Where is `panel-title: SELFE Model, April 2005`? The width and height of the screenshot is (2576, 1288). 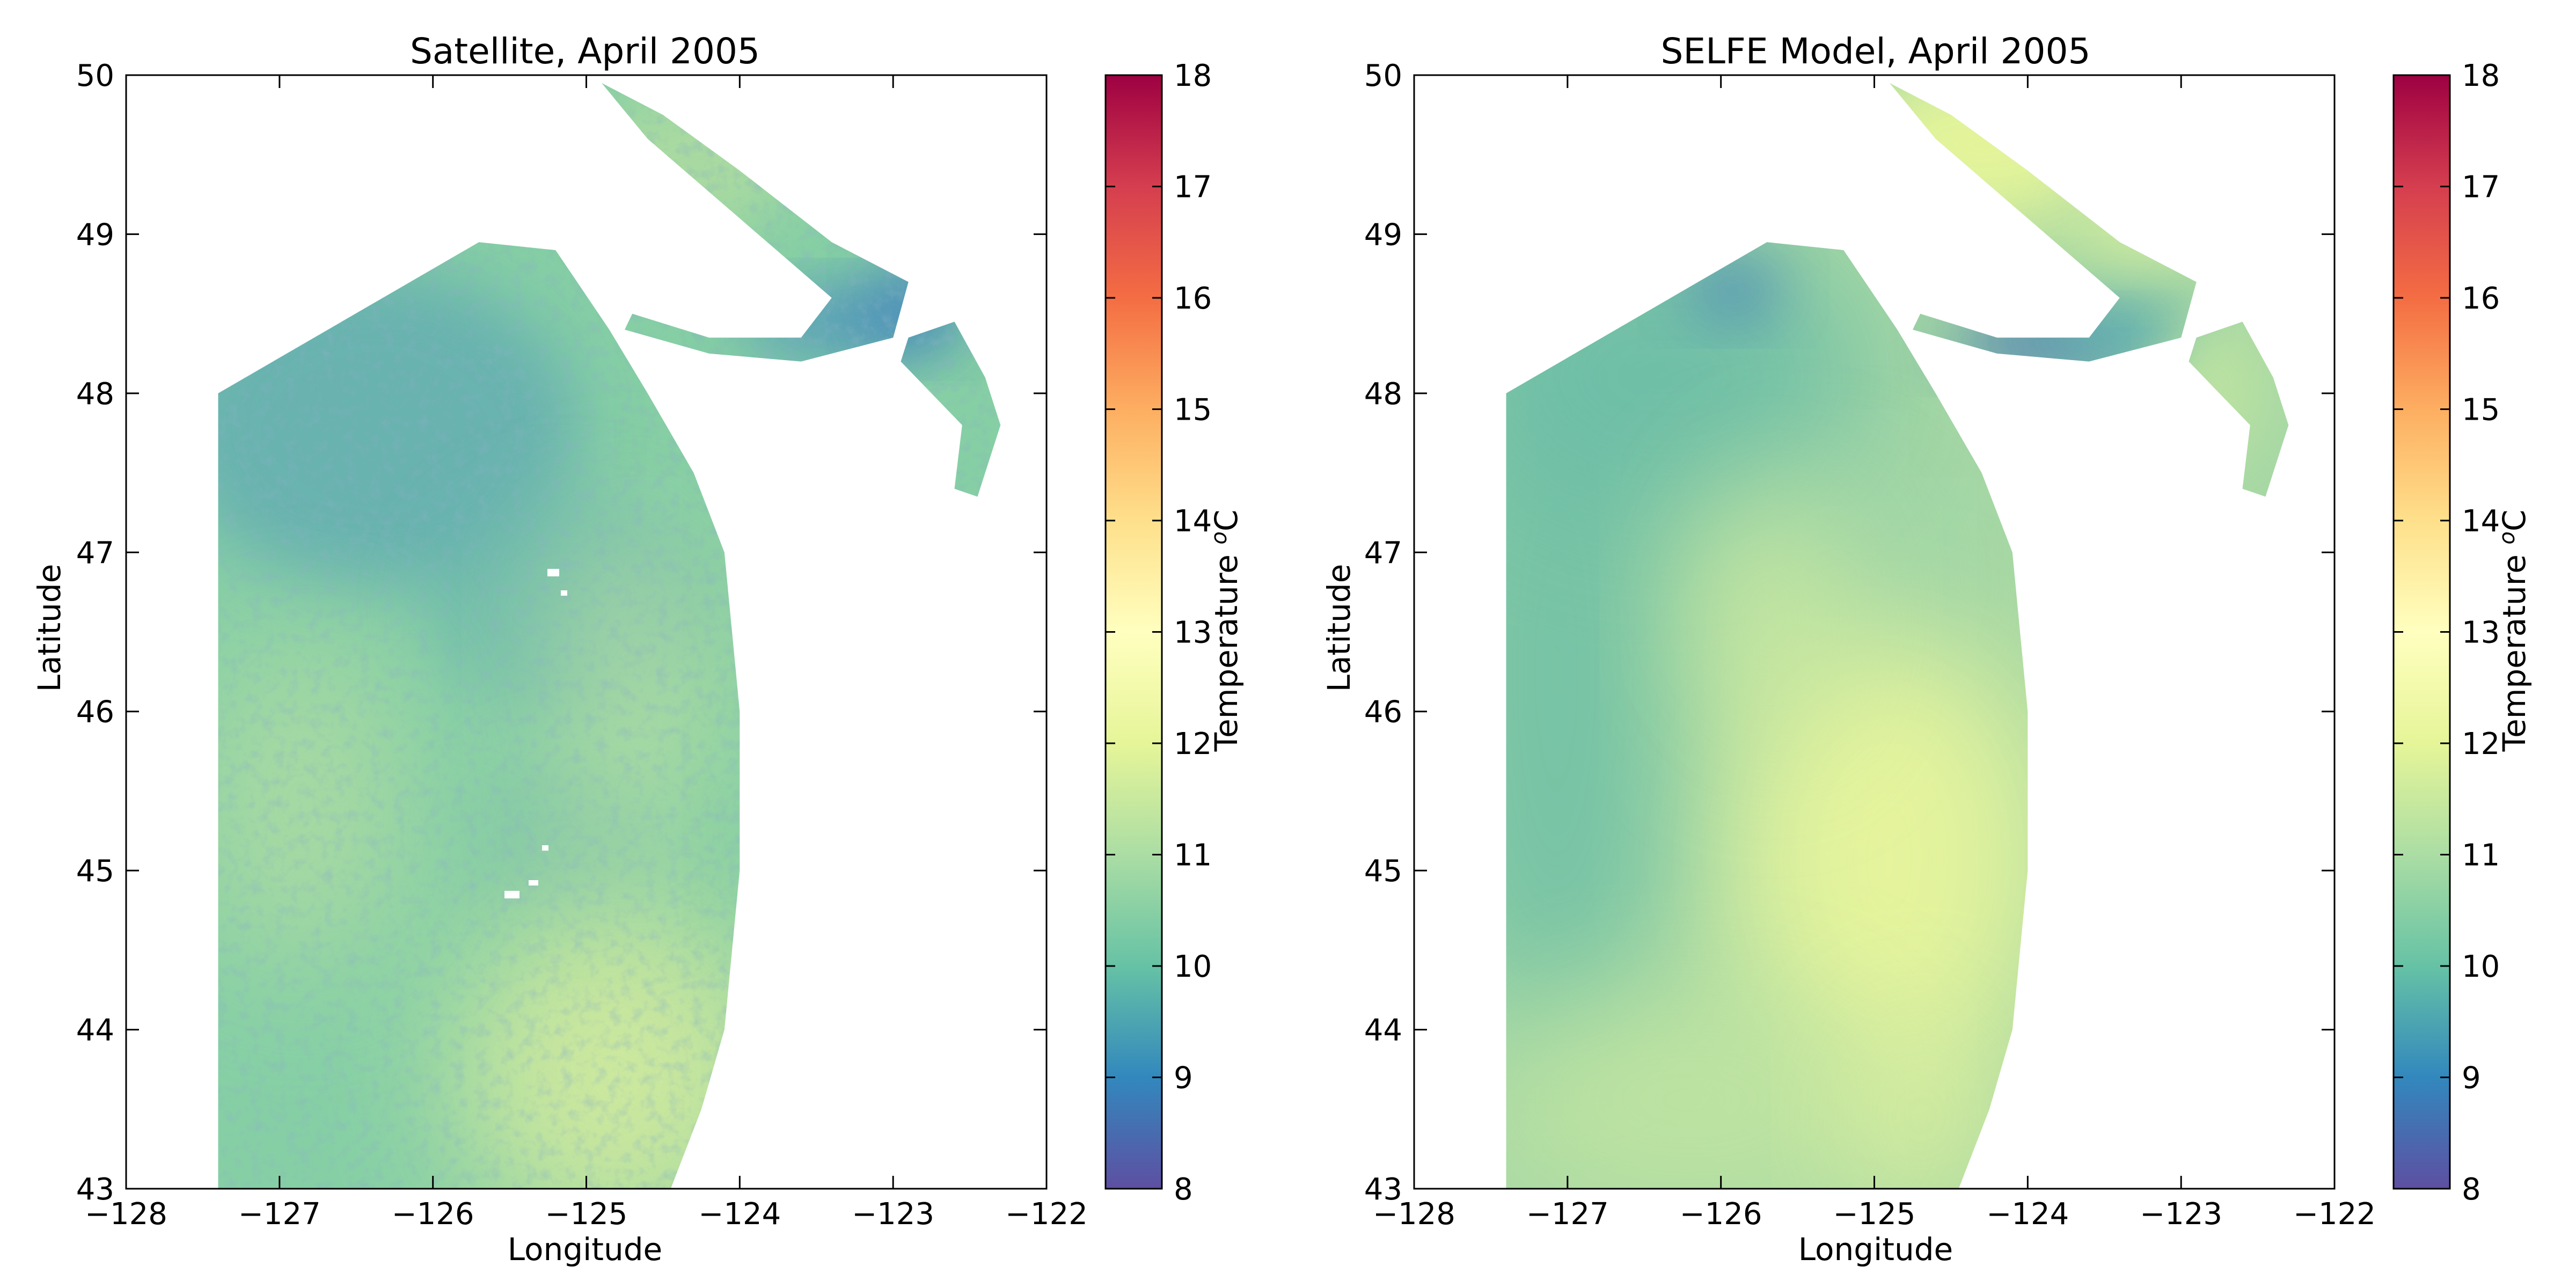 panel-title: SELFE Model, April 2005 is located at coordinates (1876, 51).